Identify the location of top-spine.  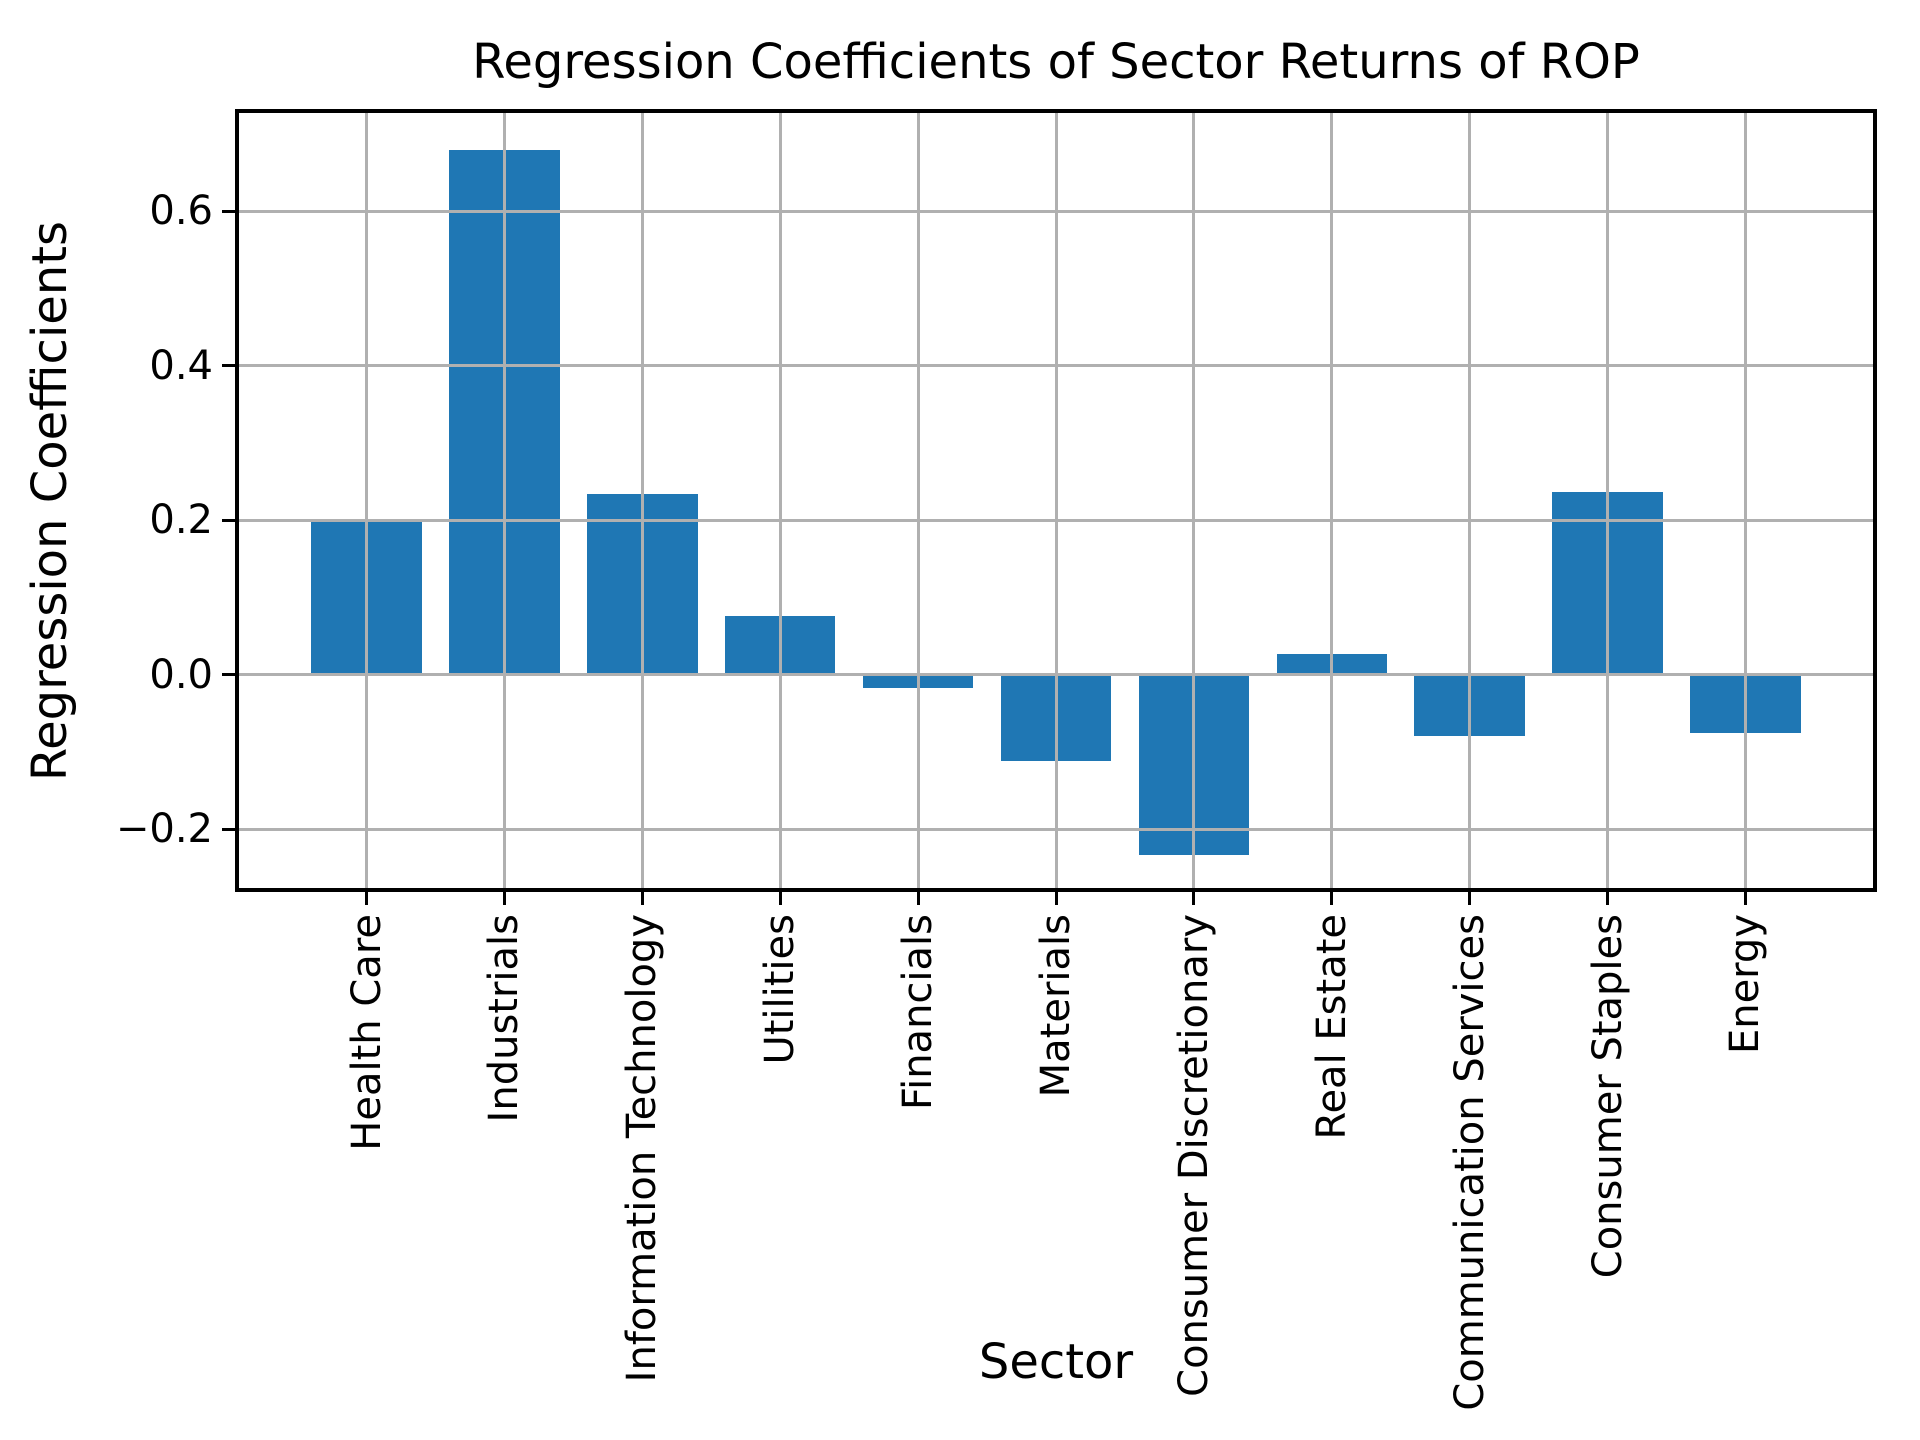
(1056, 111).